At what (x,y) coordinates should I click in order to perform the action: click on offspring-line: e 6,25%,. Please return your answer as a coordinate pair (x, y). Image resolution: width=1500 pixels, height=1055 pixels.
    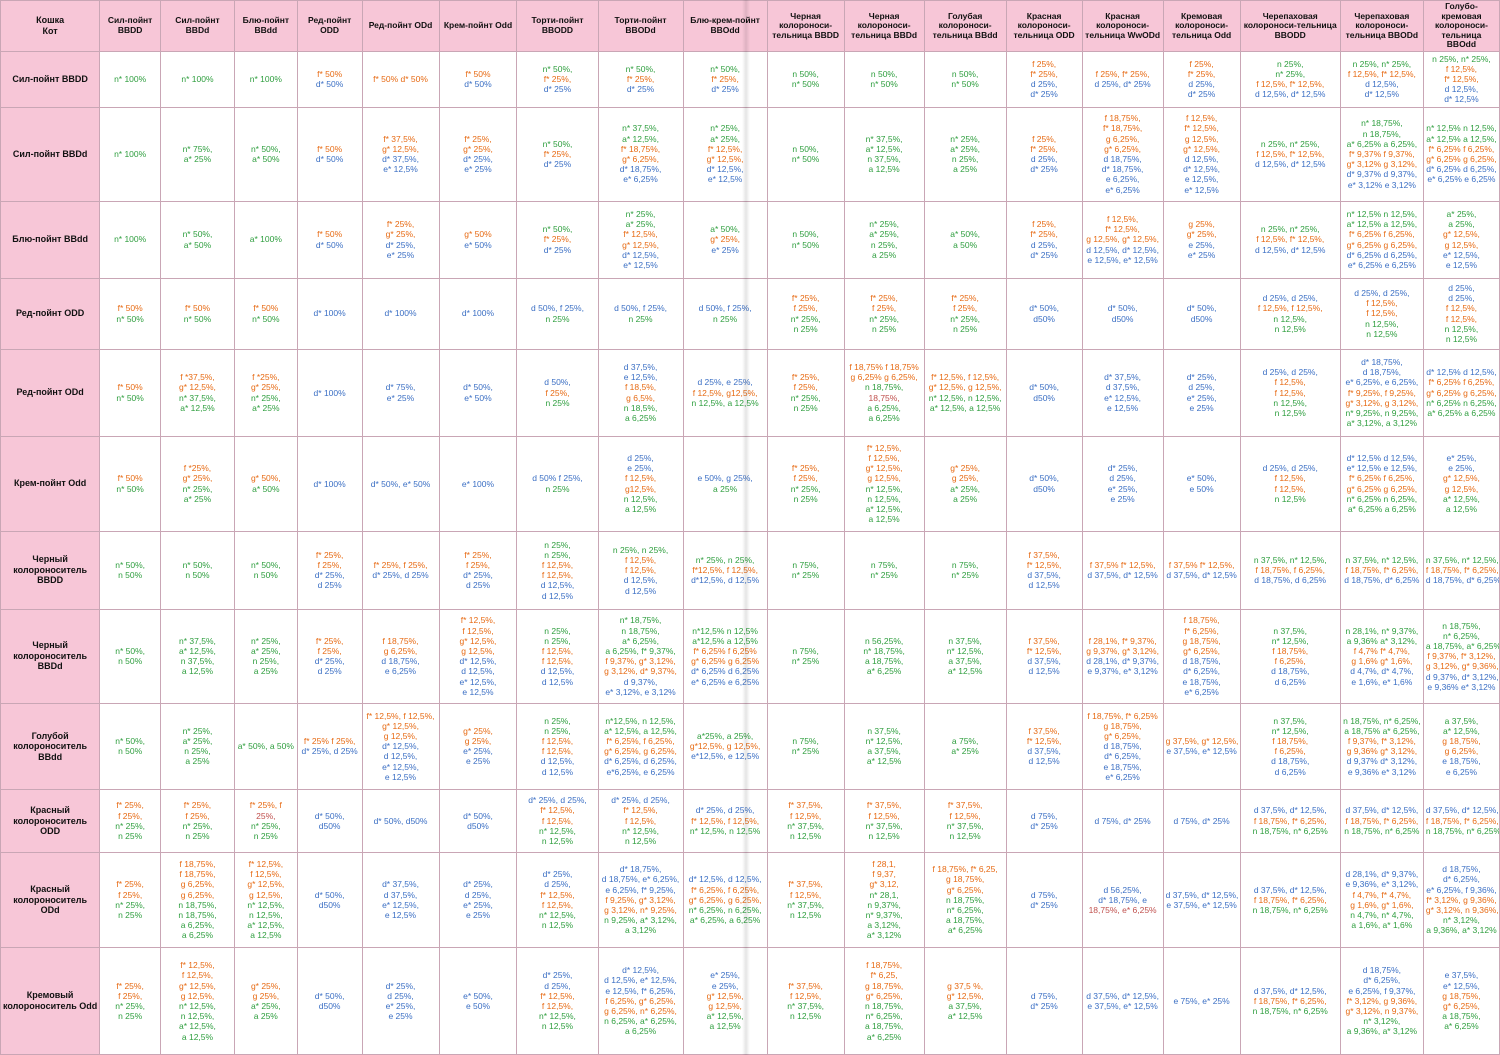
    Looking at the image, I should click on (1122, 179).